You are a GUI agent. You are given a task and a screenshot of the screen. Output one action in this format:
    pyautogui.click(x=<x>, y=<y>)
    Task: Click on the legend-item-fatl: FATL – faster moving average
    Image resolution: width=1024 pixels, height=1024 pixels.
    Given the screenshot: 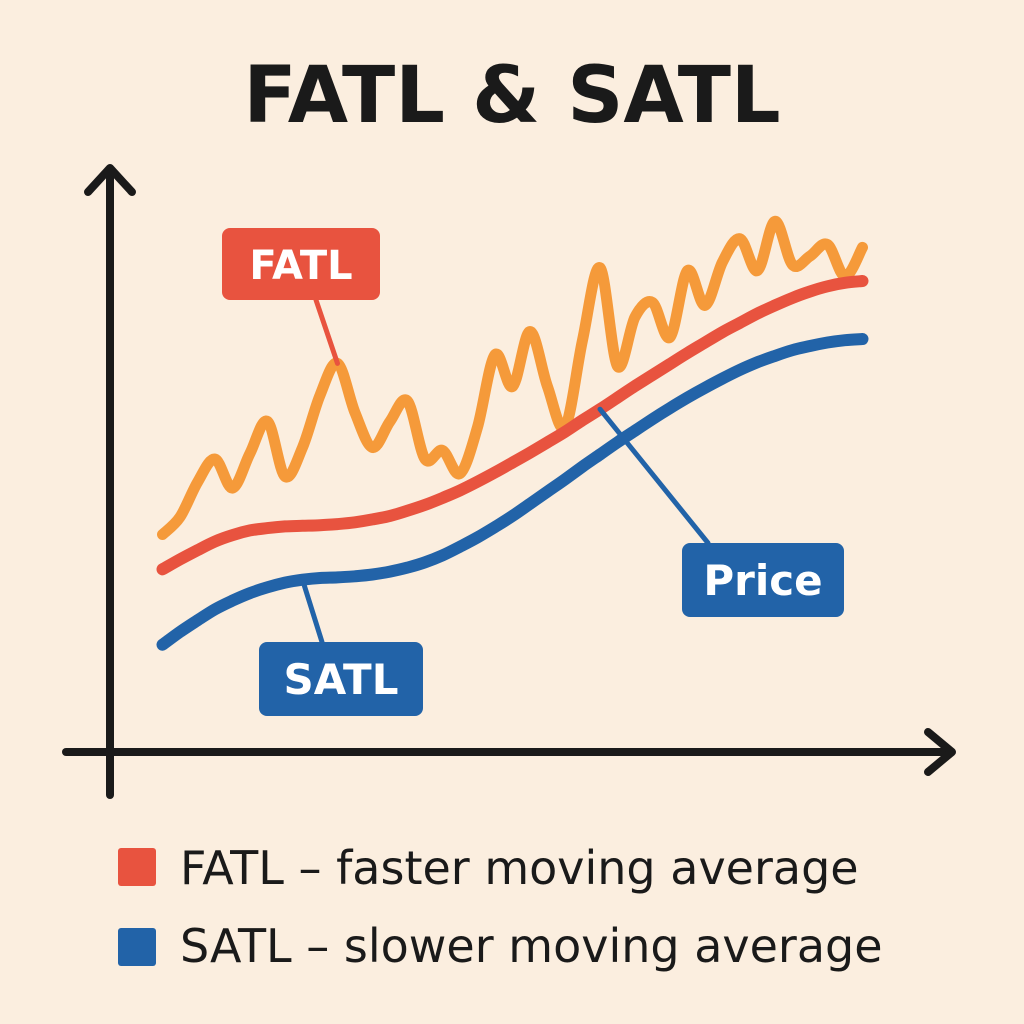 What is the action you would take?
    pyautogui.click(x=488, y=868)
    